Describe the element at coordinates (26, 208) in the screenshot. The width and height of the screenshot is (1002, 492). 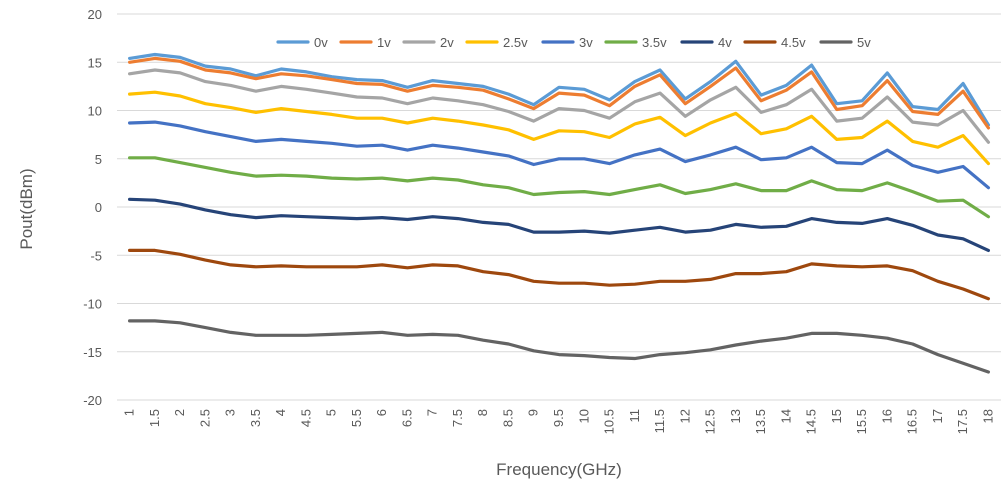
I see `y-axis-title: Pout(dBm)` at that location.